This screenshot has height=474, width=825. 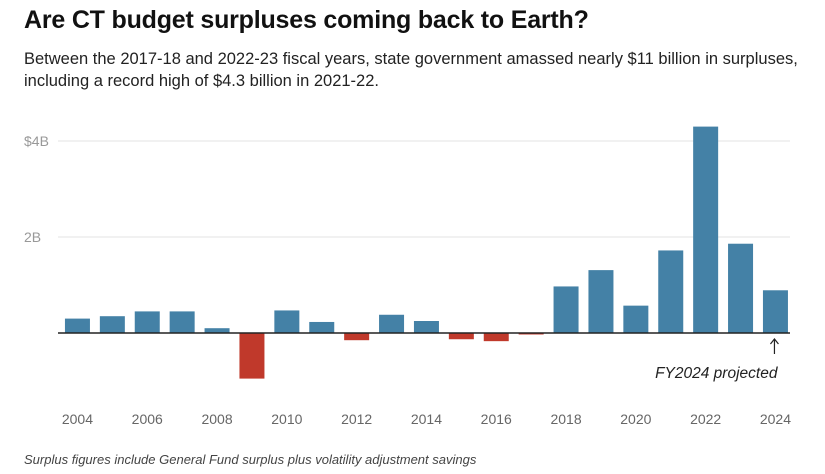 What do you see at coordinates (496, 337) in the screenshot?
I see `bar-2016` at bounding box center [496, 337].